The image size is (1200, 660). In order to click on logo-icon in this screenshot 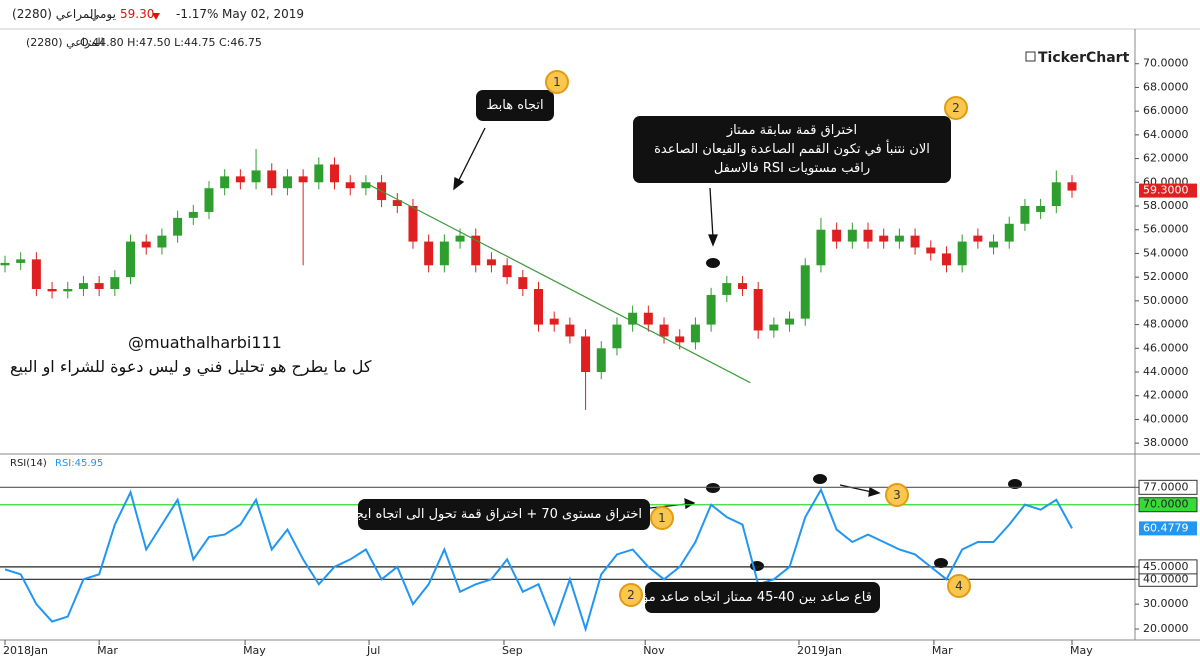, I will do `click(1030, 56)`.